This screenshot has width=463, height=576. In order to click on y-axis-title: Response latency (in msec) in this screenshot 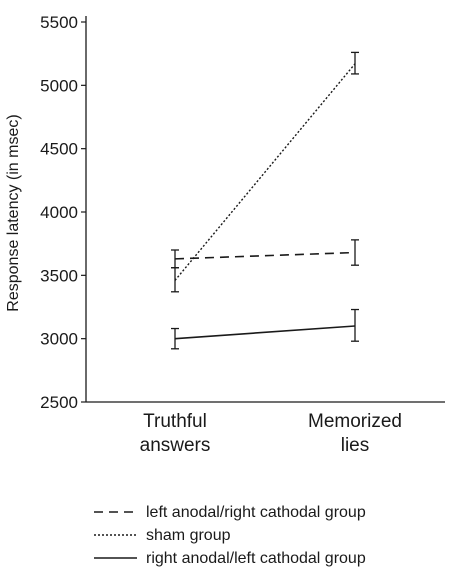, I will do `click(13, 212)`.